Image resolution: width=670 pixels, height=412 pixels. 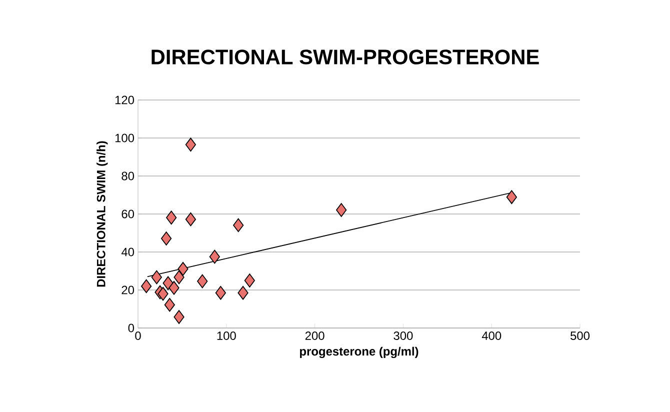 I want to click on y-tick-label: 0, so click(x=131, y=328).